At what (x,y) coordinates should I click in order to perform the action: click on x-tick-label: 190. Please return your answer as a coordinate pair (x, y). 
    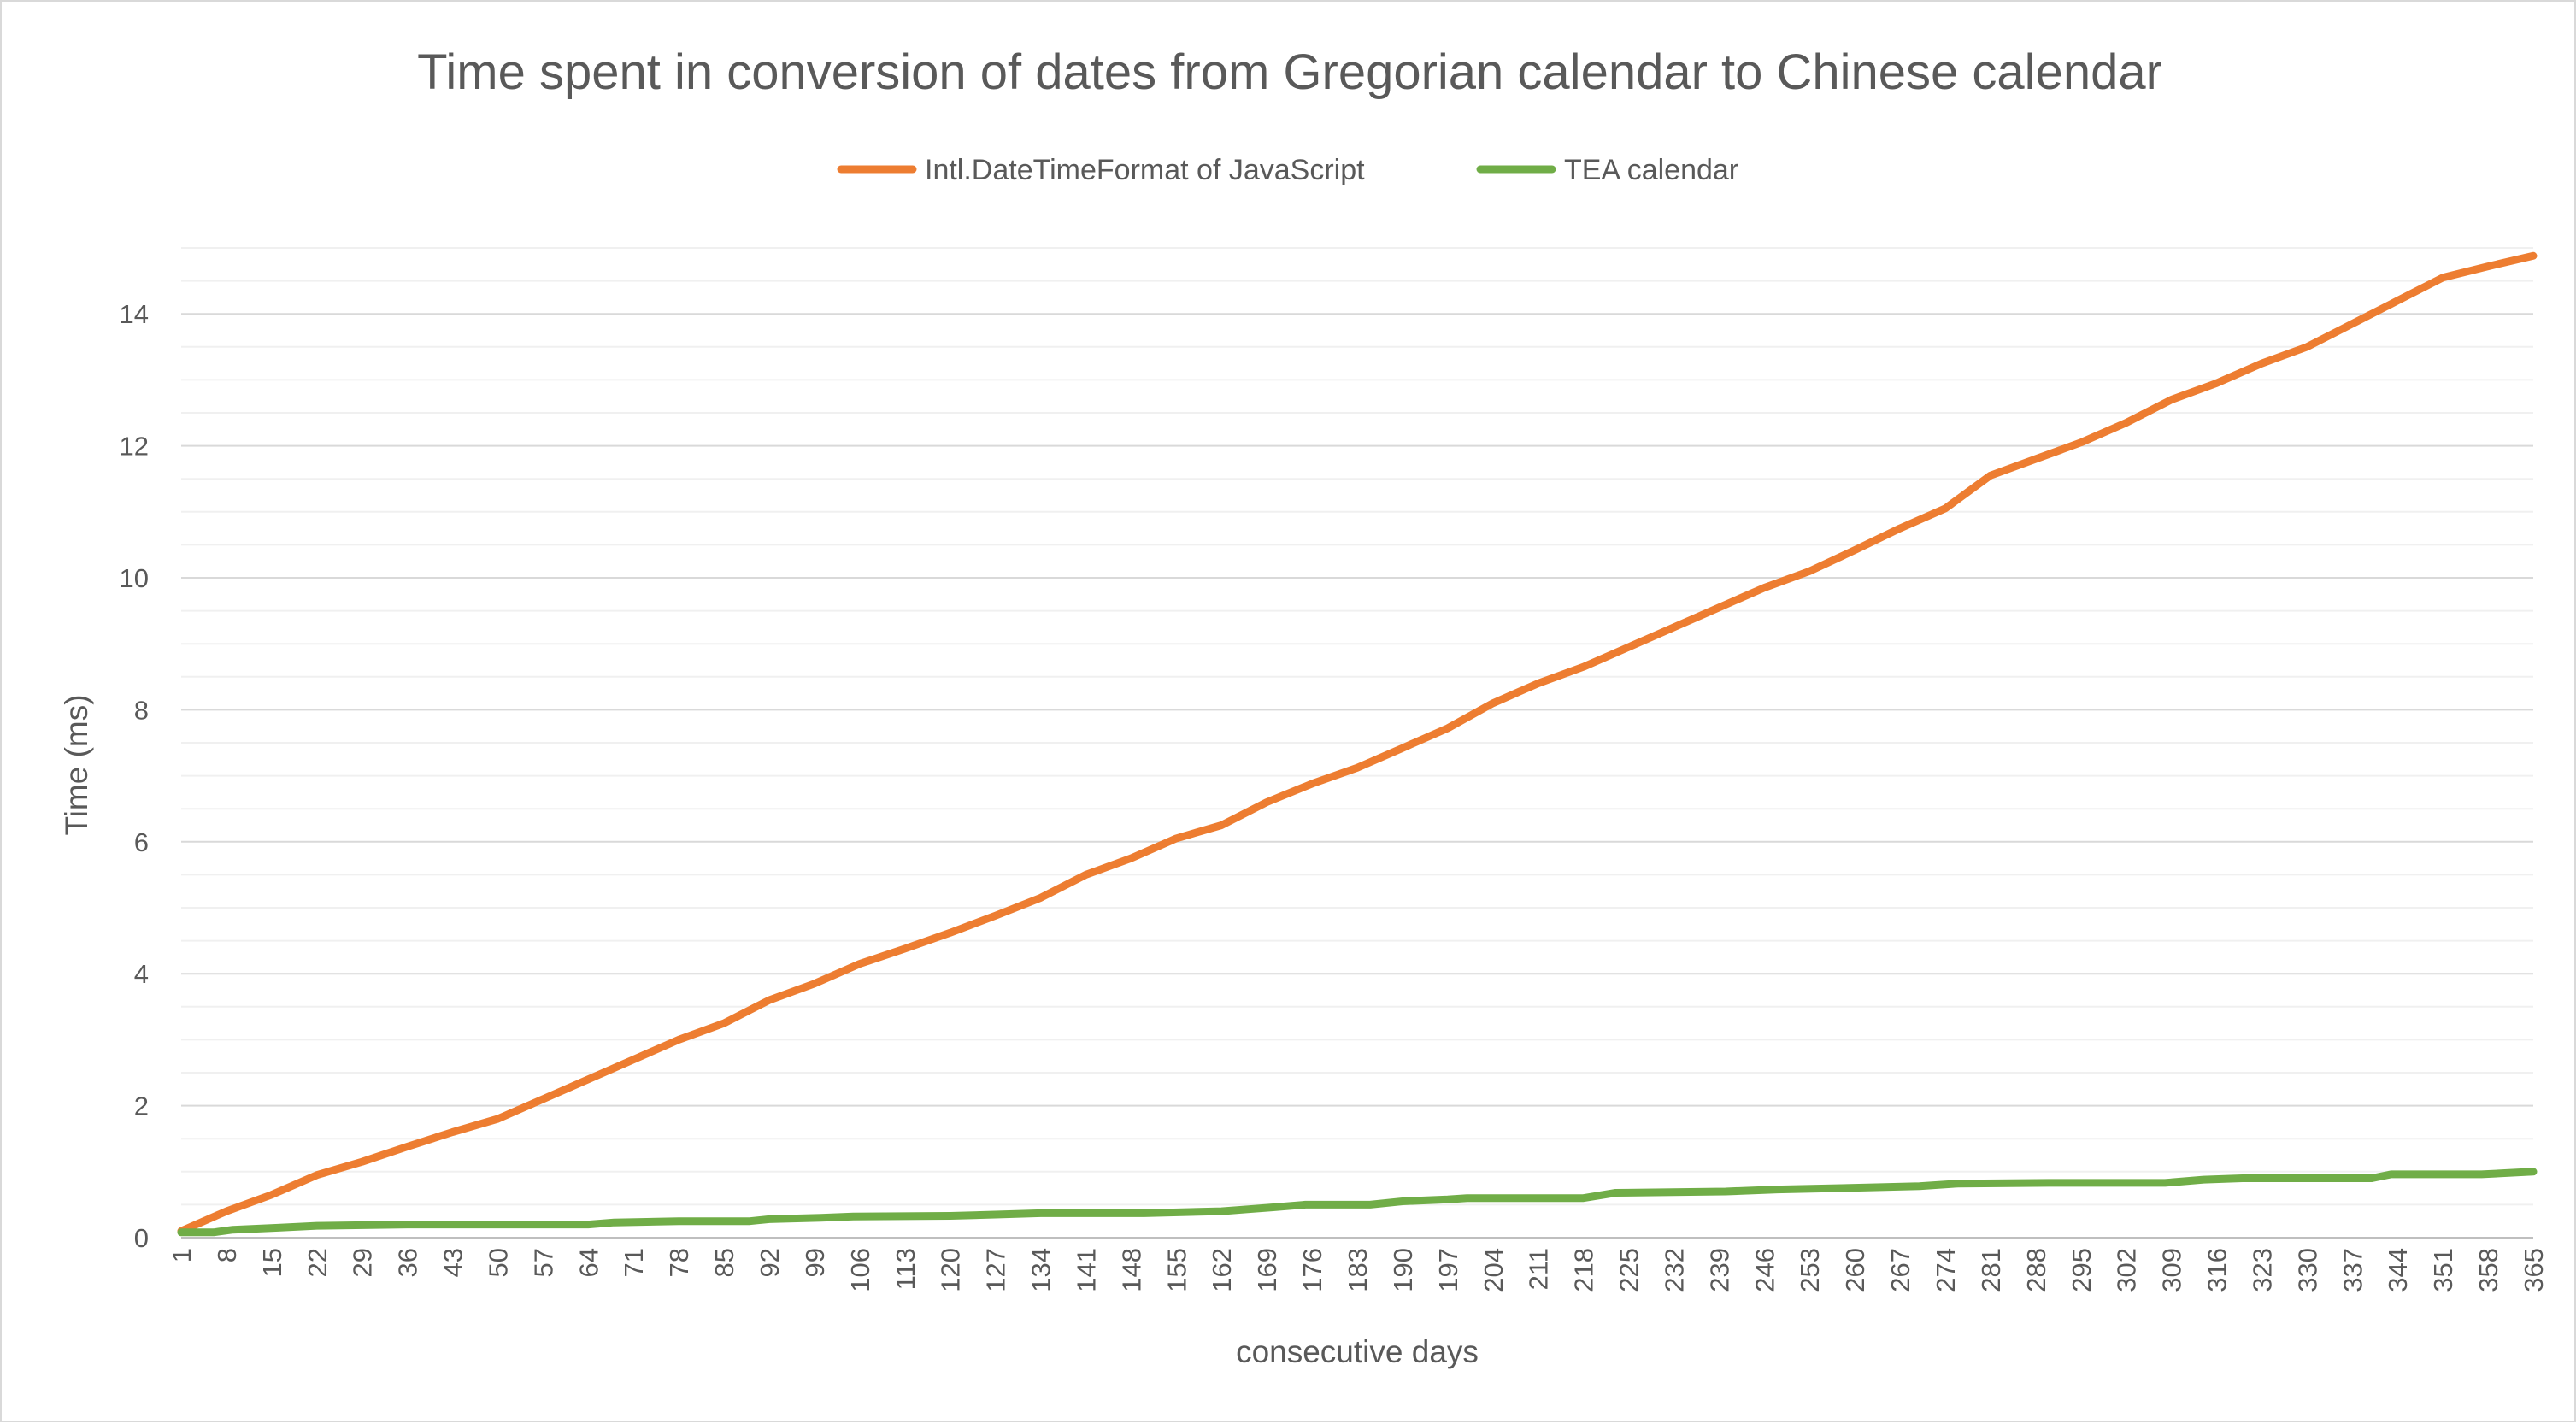
    Looking at the image, I should click on (1403, 1270).